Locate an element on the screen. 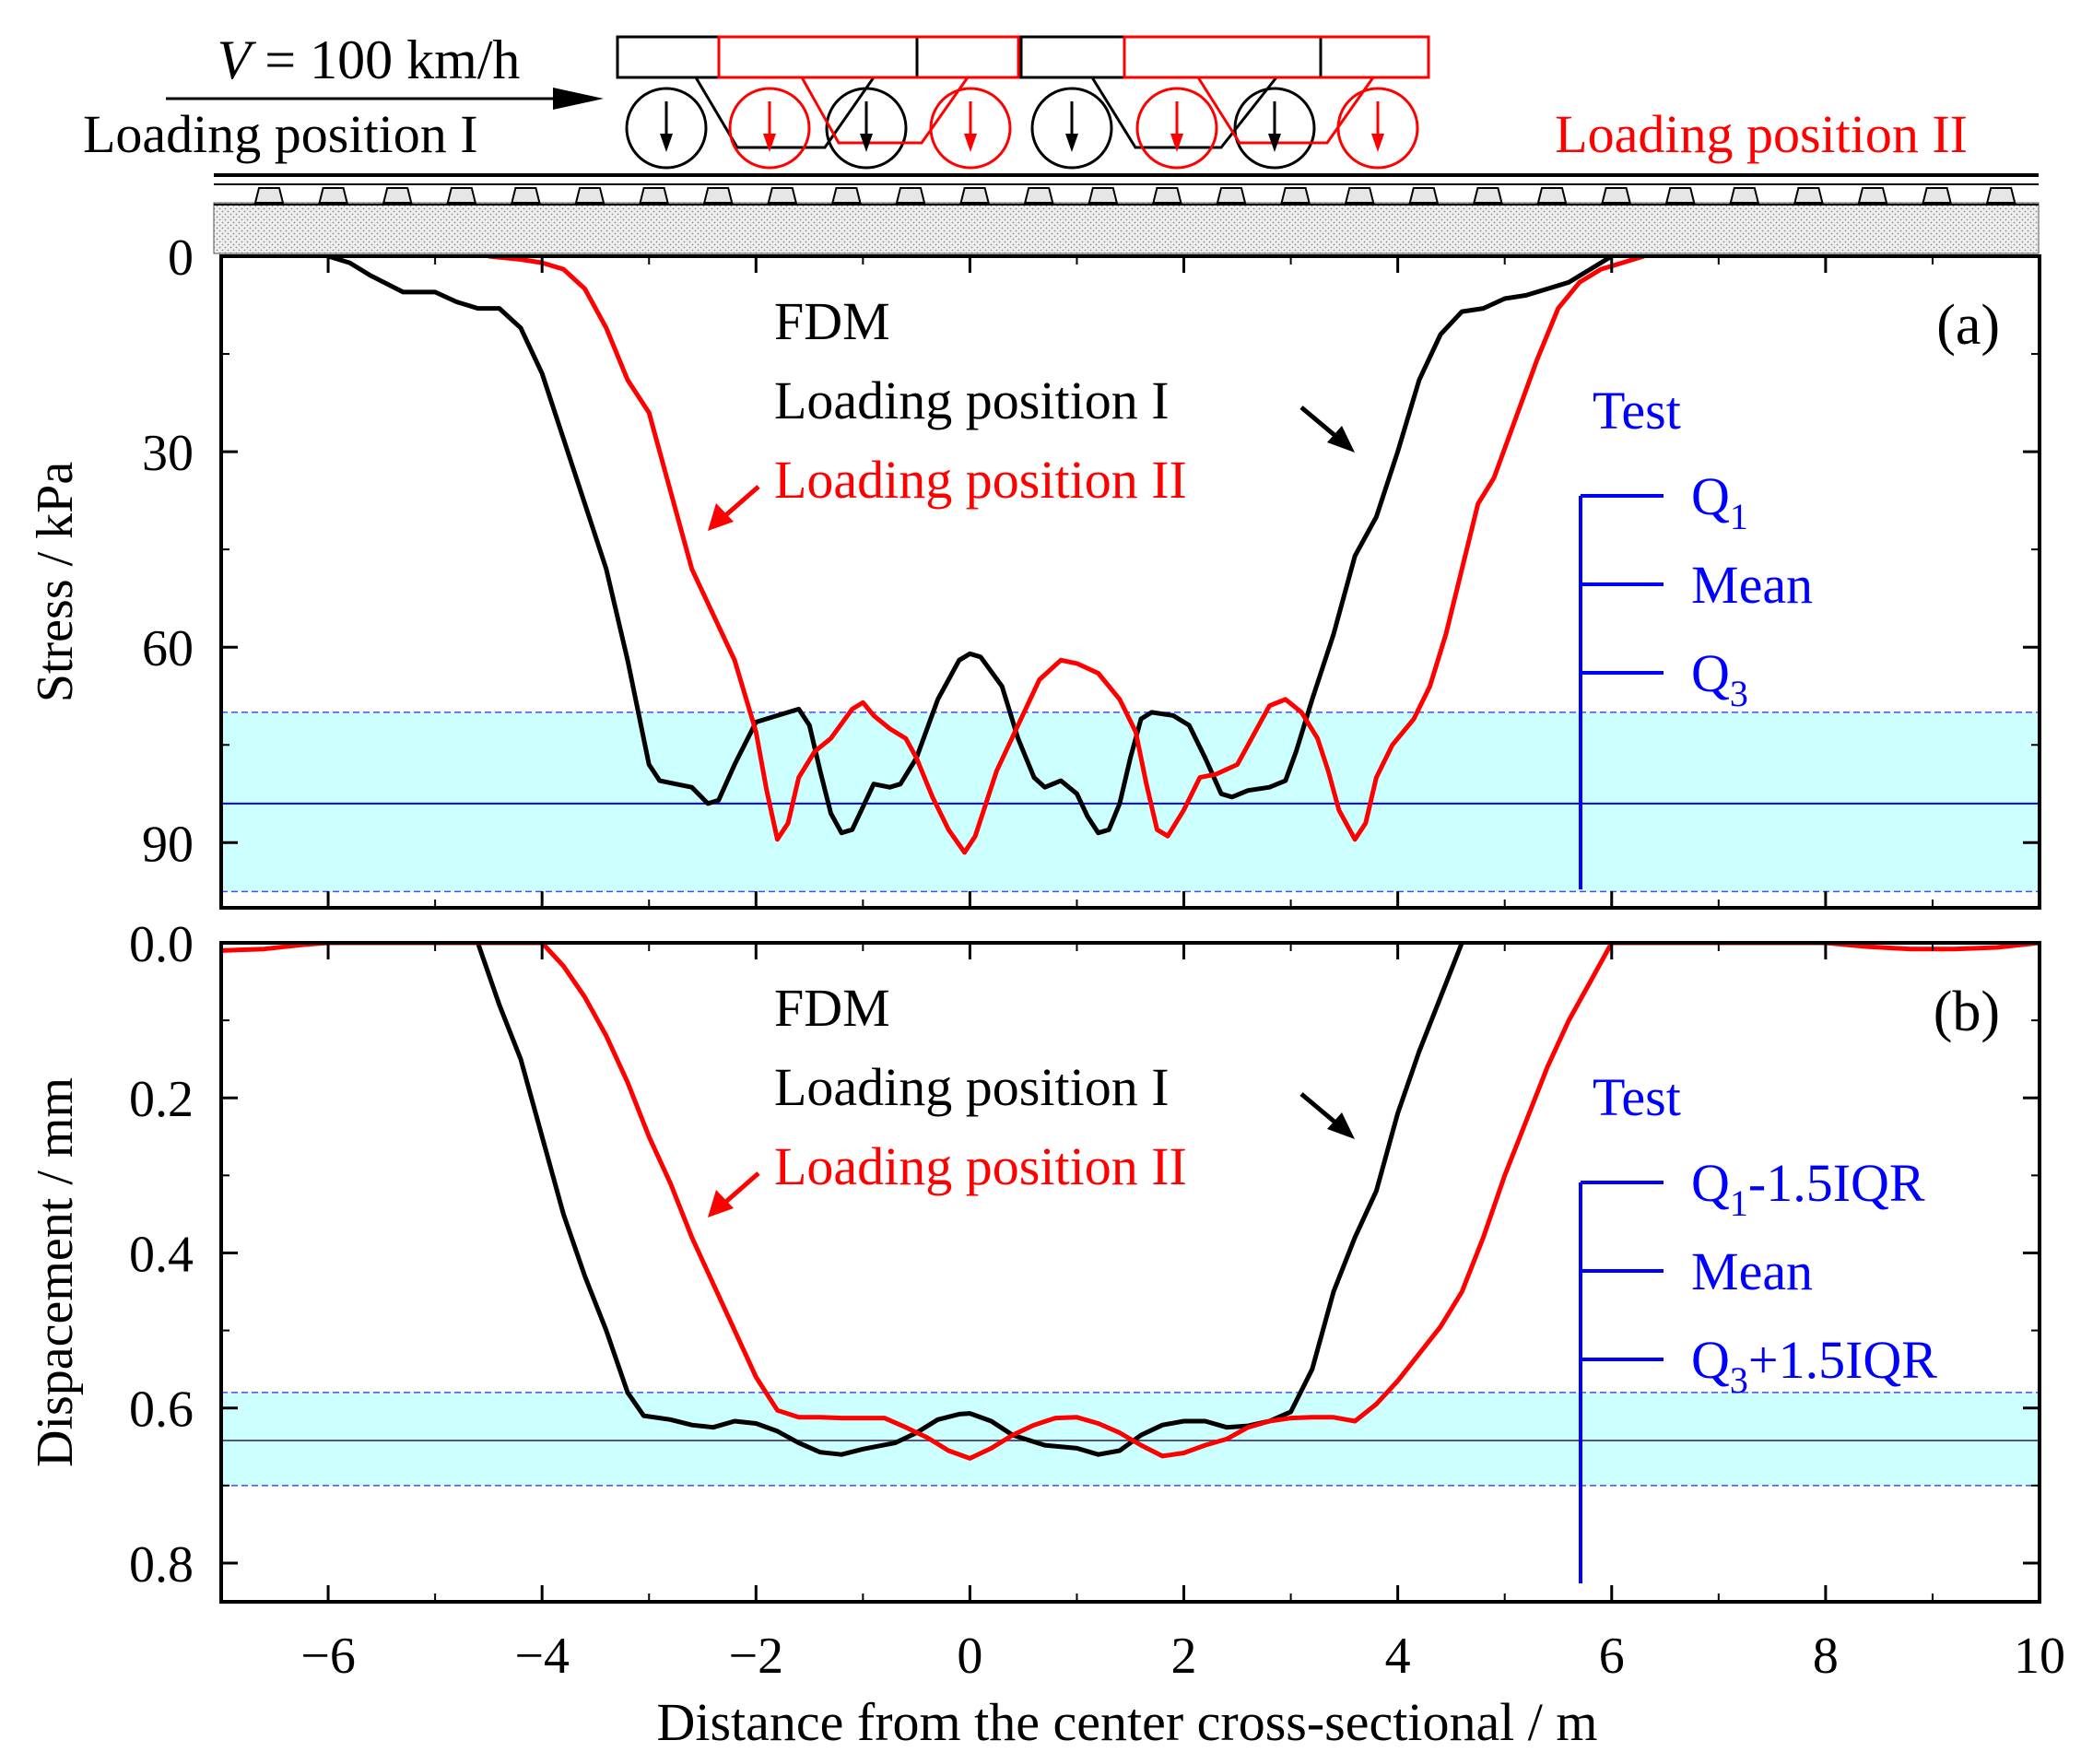 This screenshot has width=2081, height=1764. panel-label: (a) is located at coordinates (1968, 325).